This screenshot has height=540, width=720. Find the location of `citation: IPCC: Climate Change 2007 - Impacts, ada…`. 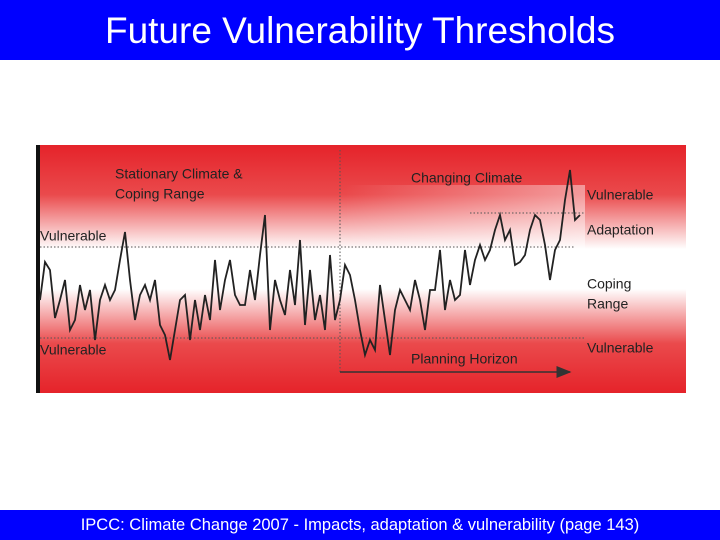

citation: IPCC: Climate Change 2007 - Impacts, ada… is located at coordinates (360, 525).